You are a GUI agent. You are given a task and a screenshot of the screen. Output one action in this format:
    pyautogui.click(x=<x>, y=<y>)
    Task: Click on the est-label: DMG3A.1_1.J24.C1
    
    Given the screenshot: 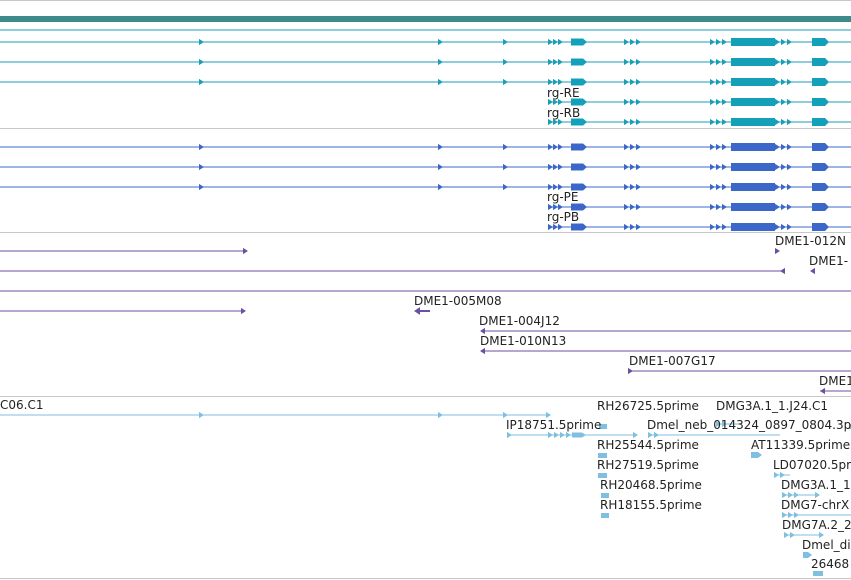 What is the action you would take?
    pyautogui.click(x=772, y=406)
    